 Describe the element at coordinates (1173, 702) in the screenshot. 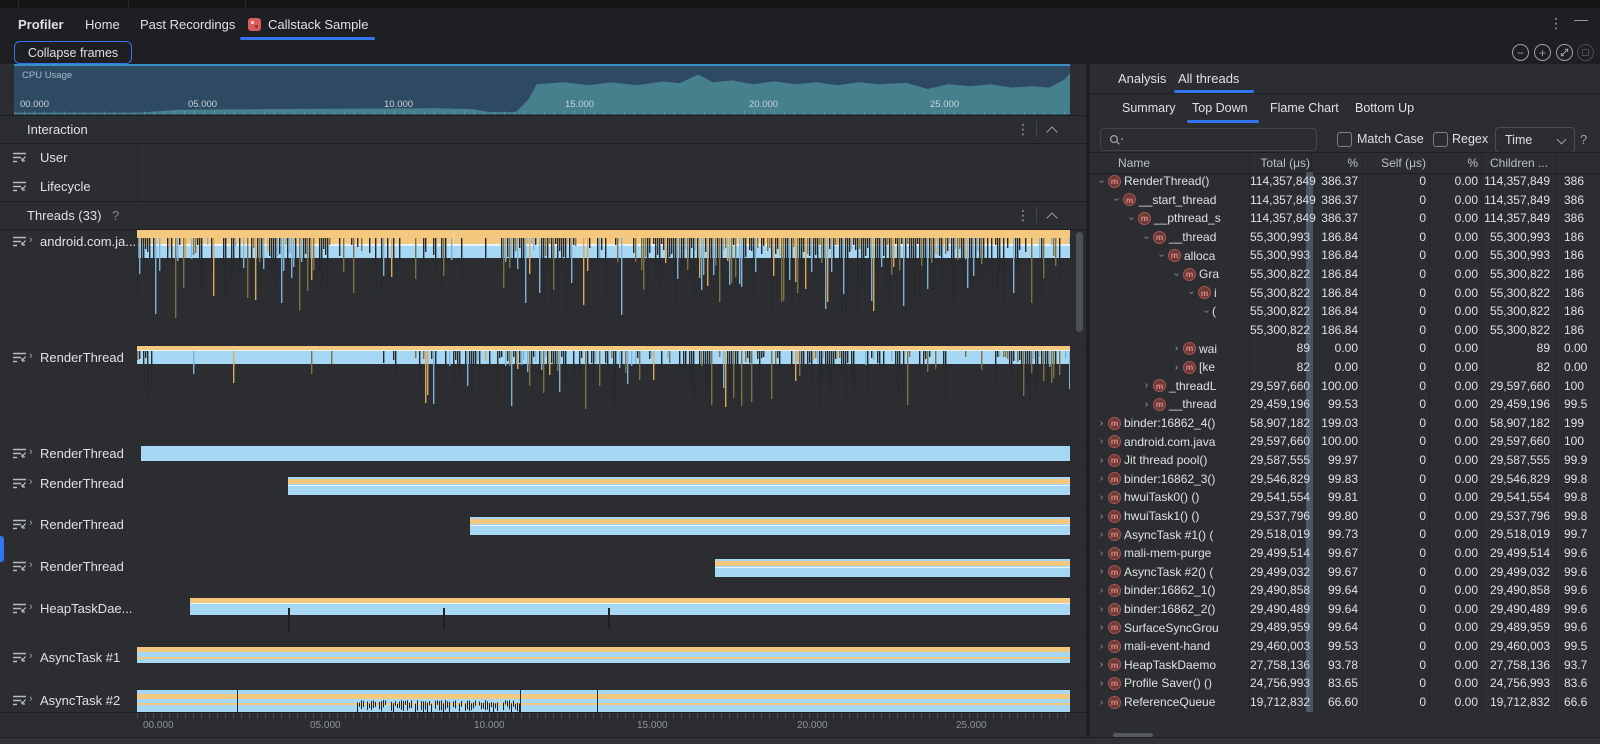

I see `function-name-cell: › m ReferenceQueue` at that location.